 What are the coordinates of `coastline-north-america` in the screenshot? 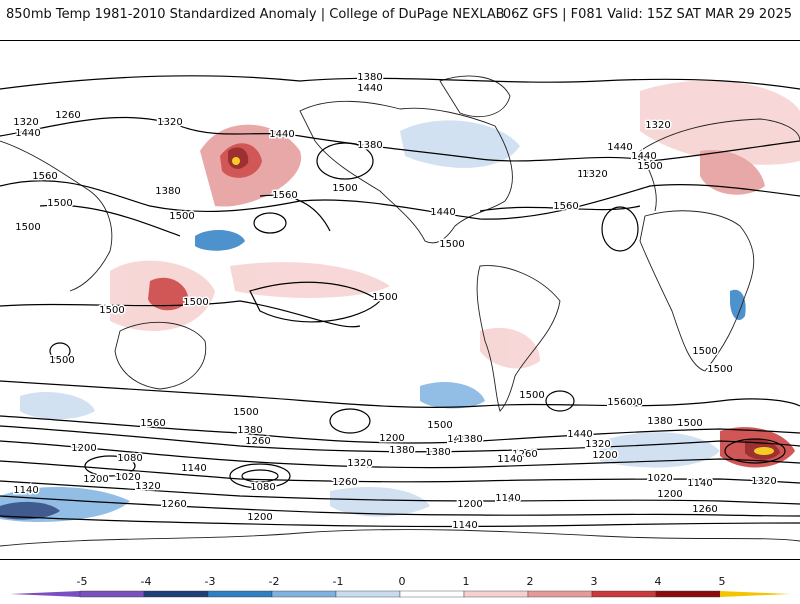 It's located at (406, 172).